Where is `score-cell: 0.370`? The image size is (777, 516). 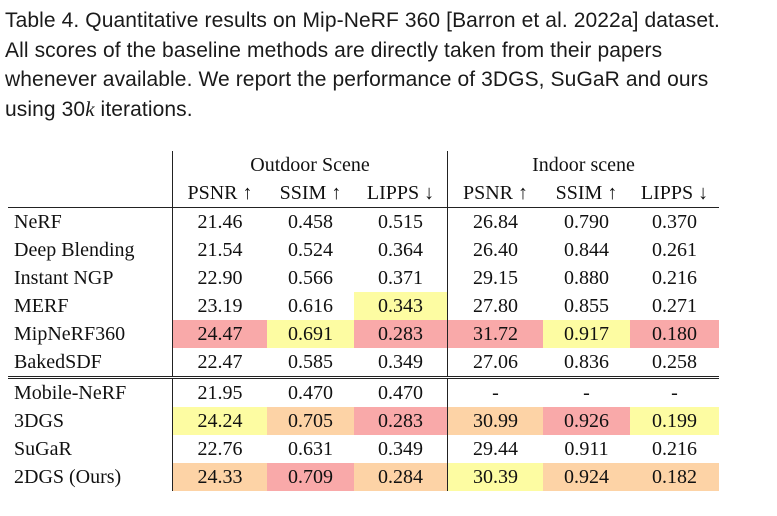
score-cell: 0.370 is located at coordinates (674, 221).